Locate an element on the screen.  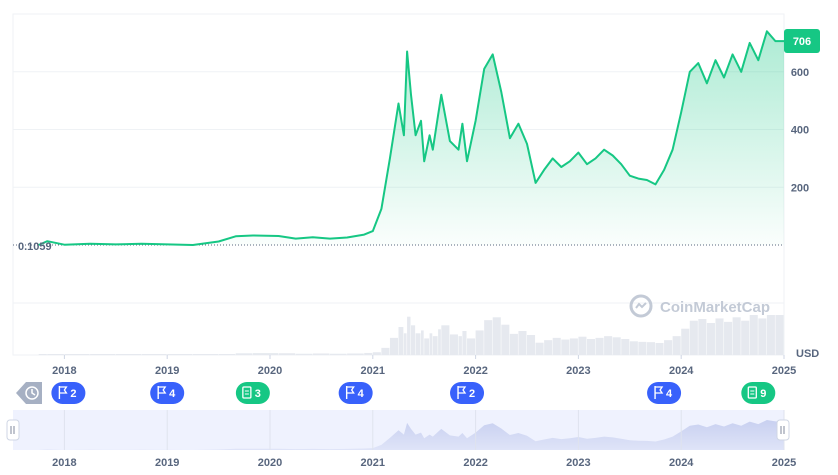
y-axis: 200 400 600 is located at coordinates (800, 131).